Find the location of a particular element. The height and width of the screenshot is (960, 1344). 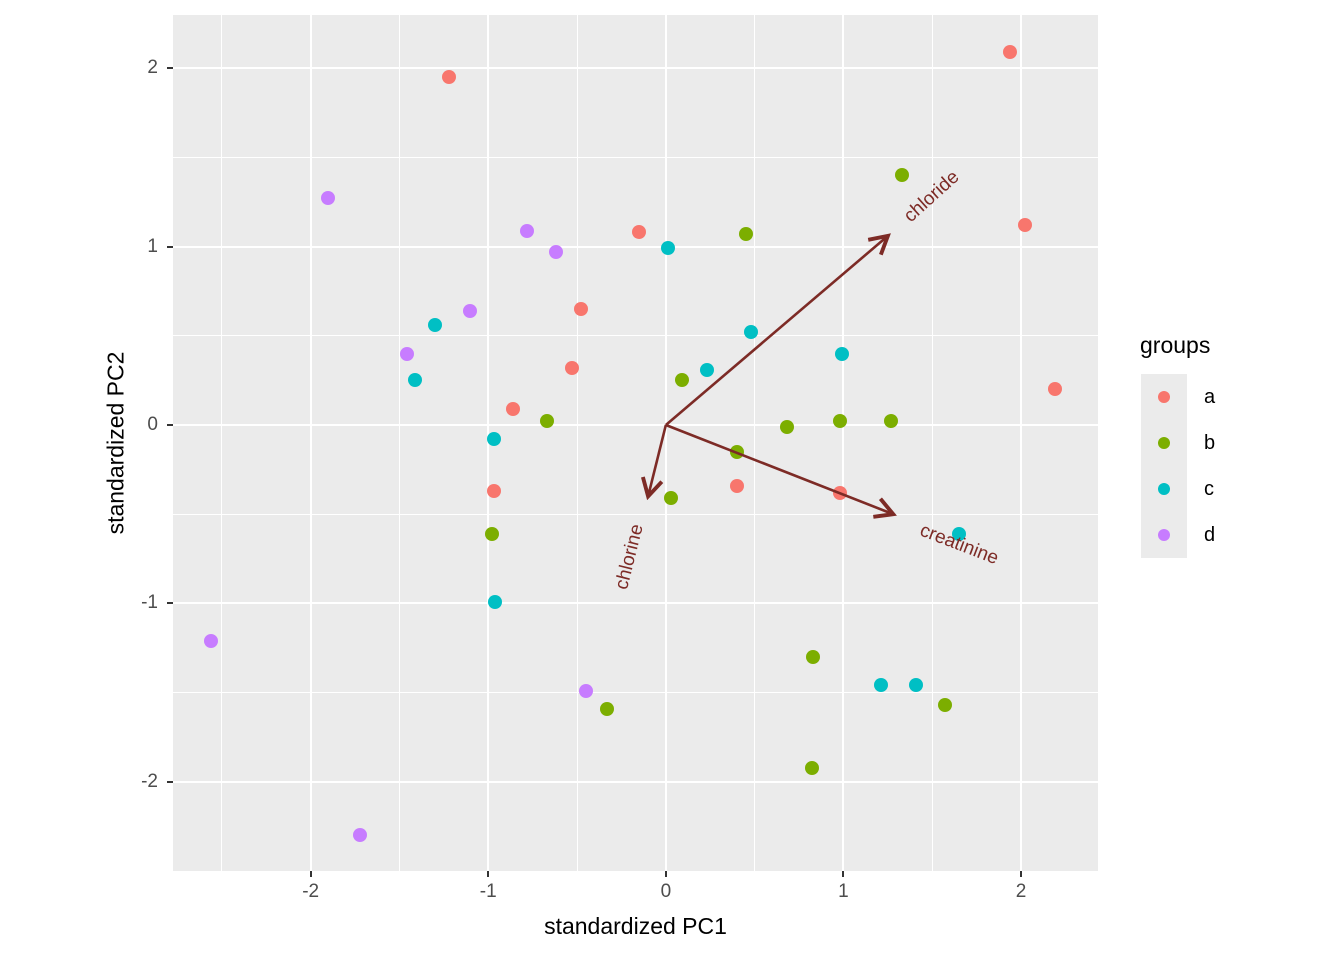

legend-dot-a is located at coordinates (1164, 397).